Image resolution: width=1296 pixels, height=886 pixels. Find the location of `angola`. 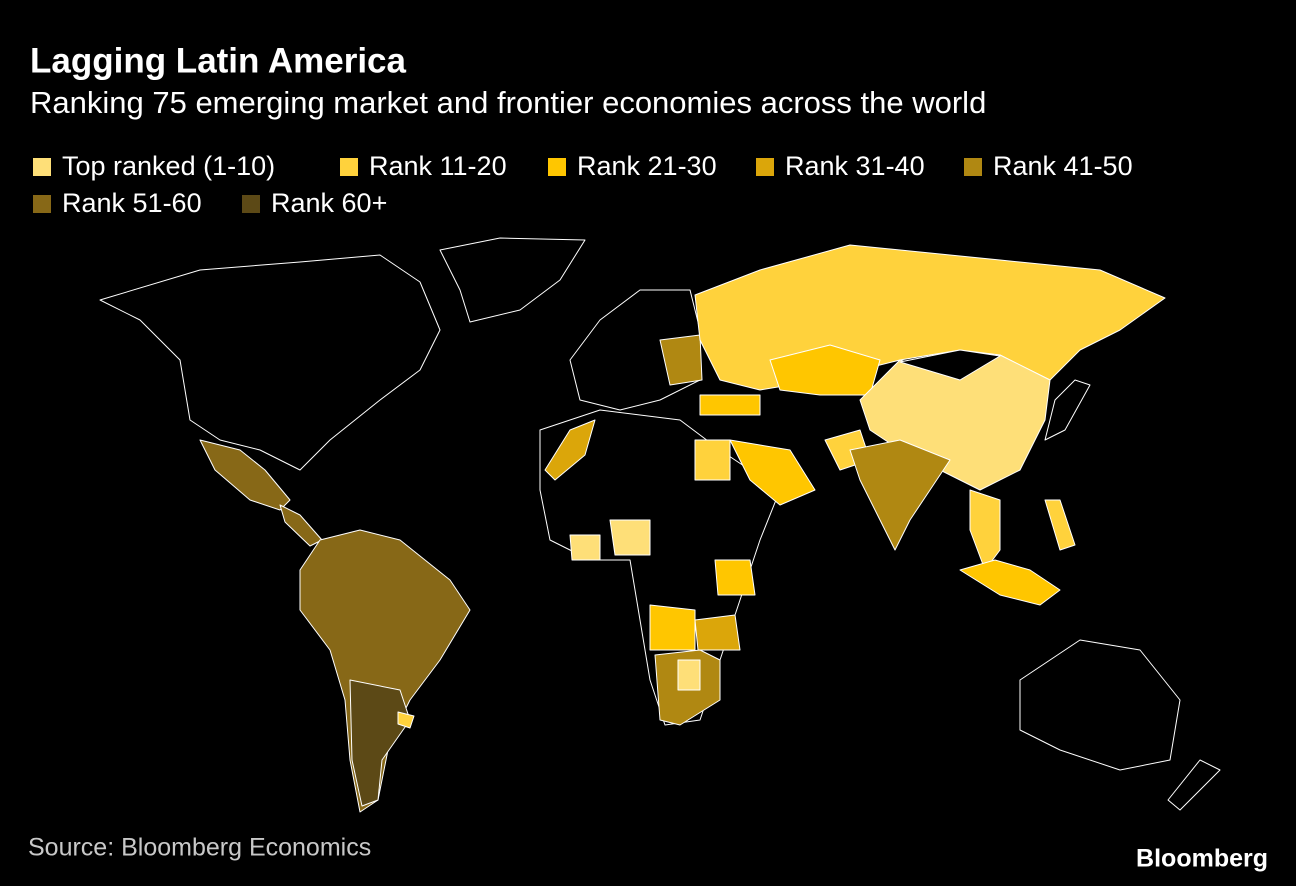

angola is located at coordinates (672, 627).